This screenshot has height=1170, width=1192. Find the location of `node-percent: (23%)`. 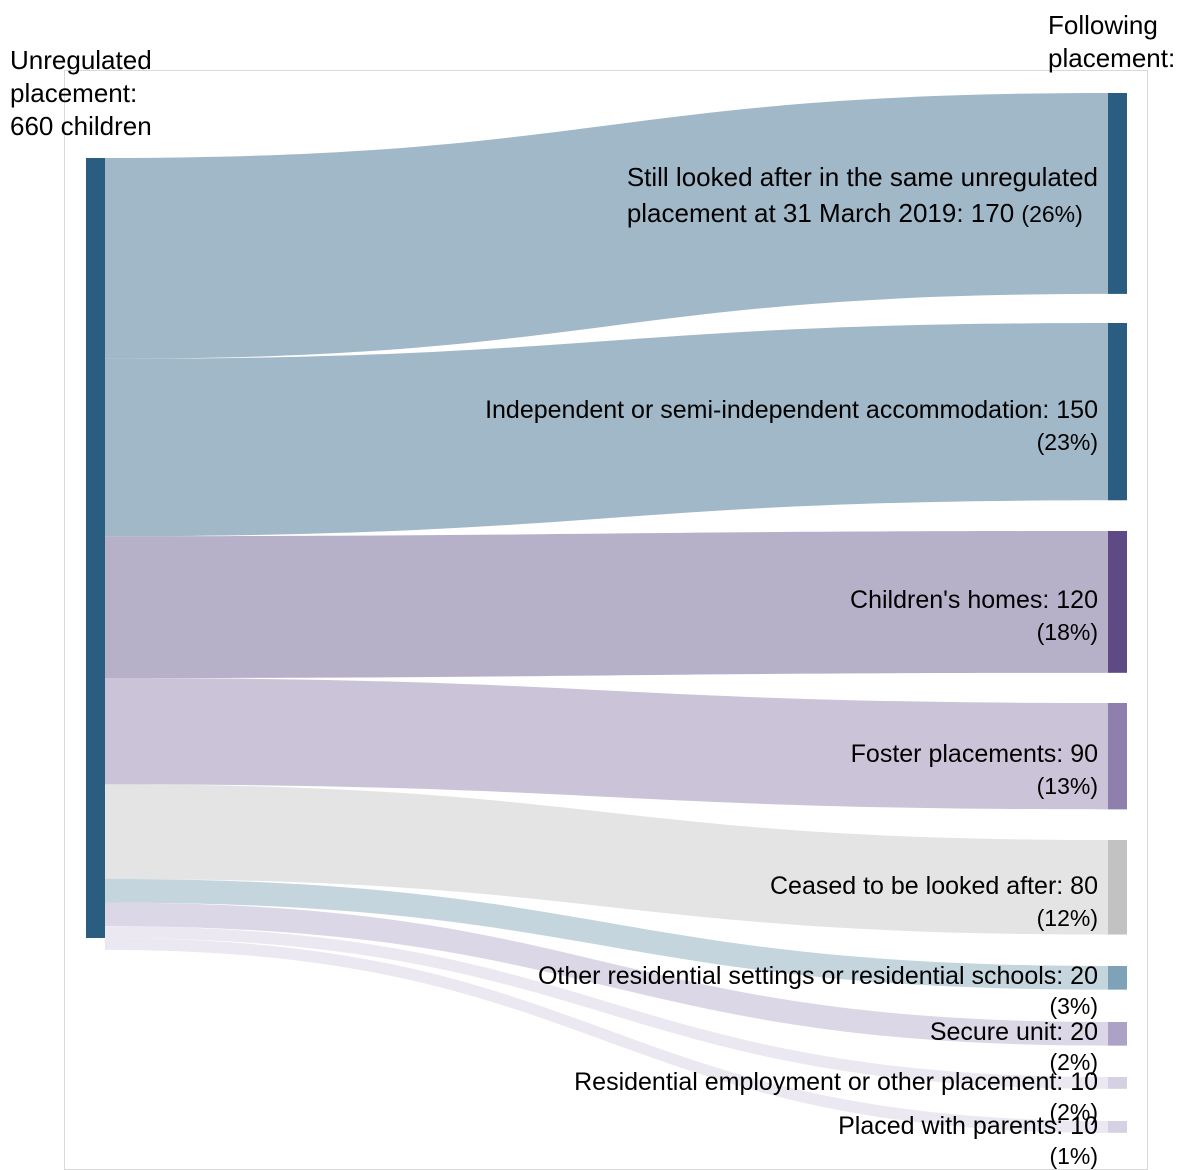

node-percent: (23%) is located at coordinates (1067, 442).